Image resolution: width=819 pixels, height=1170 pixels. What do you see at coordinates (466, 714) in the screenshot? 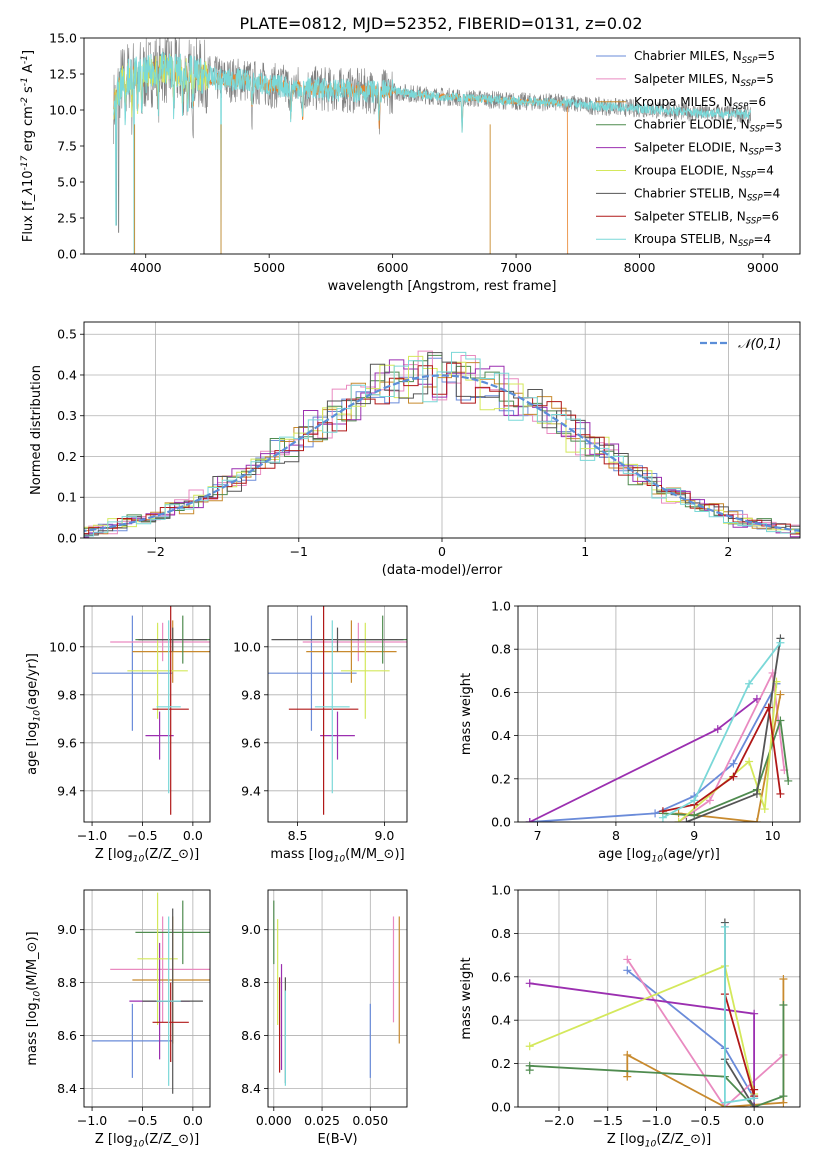
I see `y-axis-label: mass weight` at bounding box center [466, 714].